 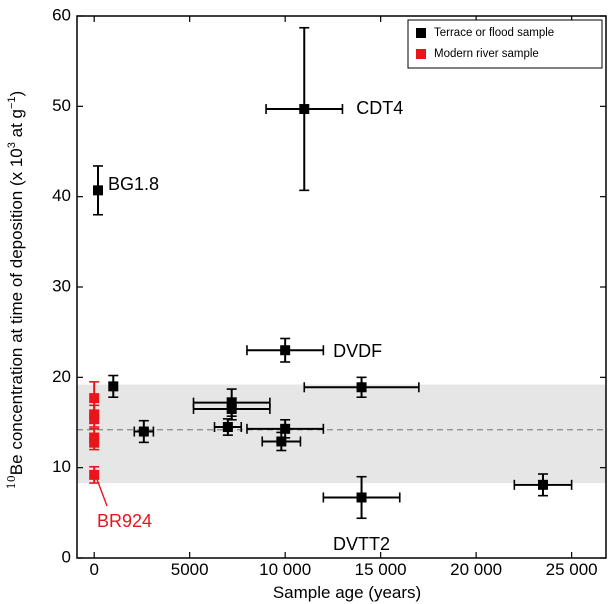 What do you see at coordinates (476, 569) in the screenshot?
I see `x-tick-label-20000: 20 000` at bounding box center [476, 569].